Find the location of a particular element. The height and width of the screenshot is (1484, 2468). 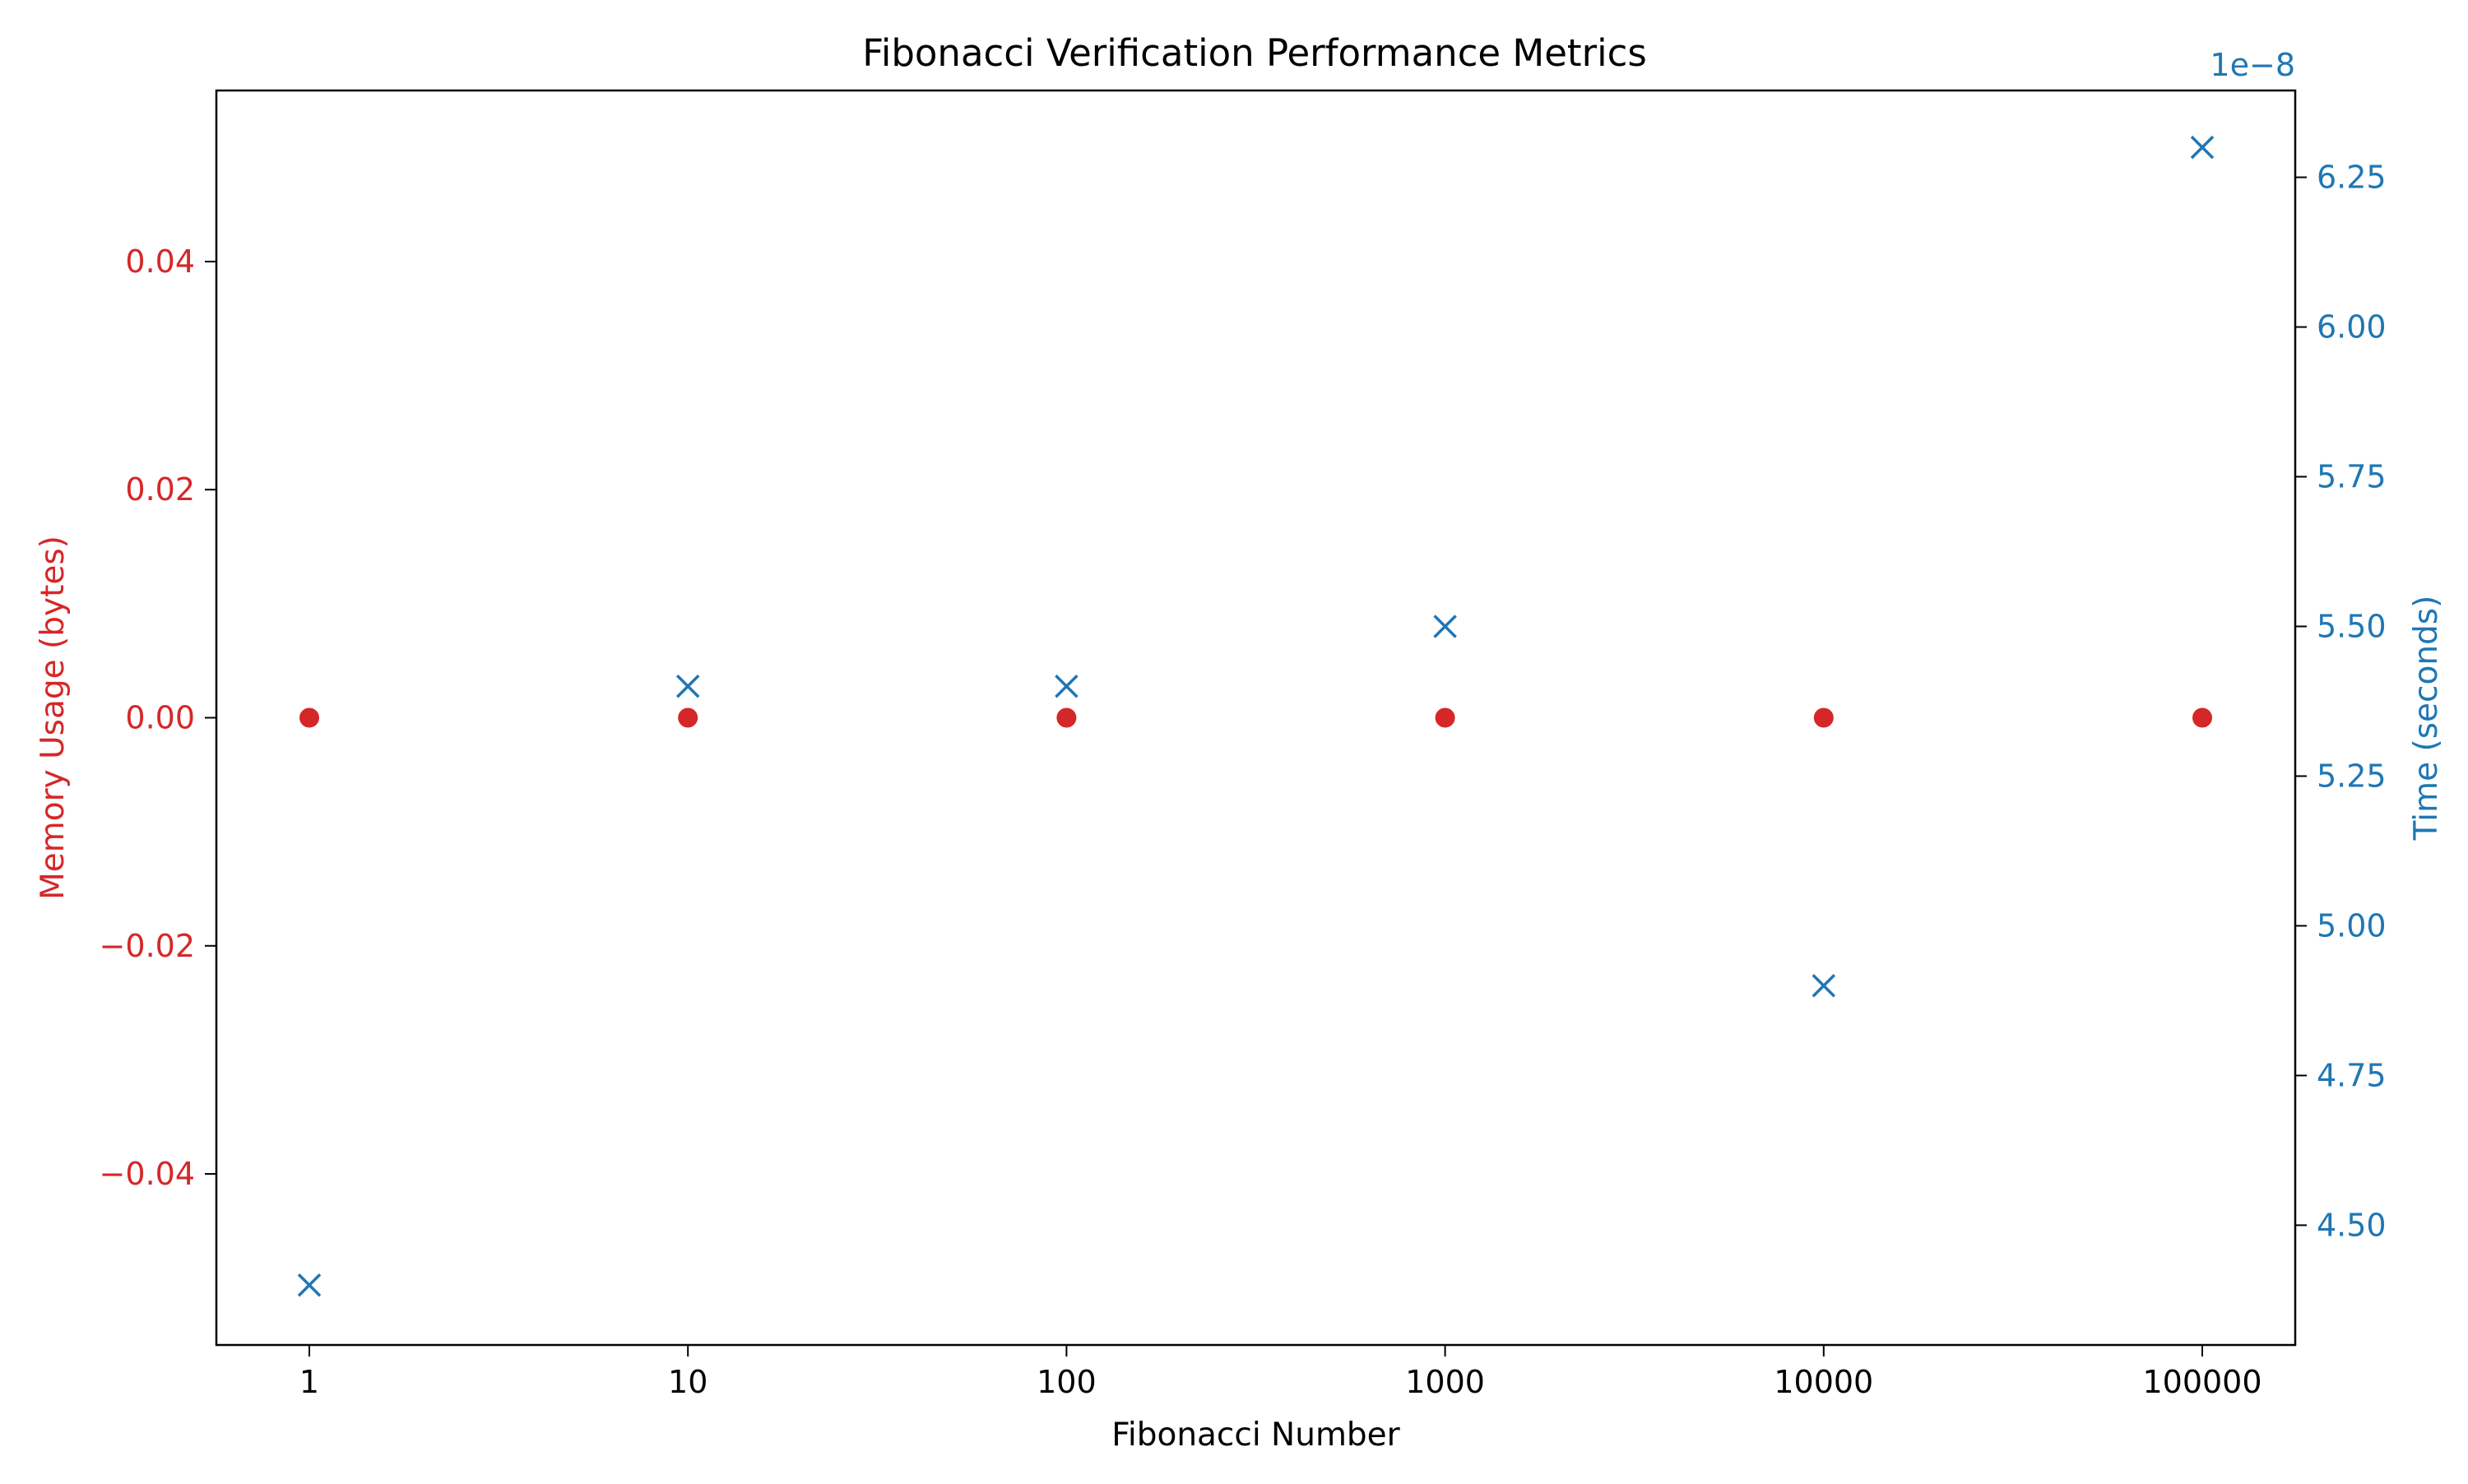

y-left-axis-label: Memory Usage (bytes) is located at coordinates (53, 718).